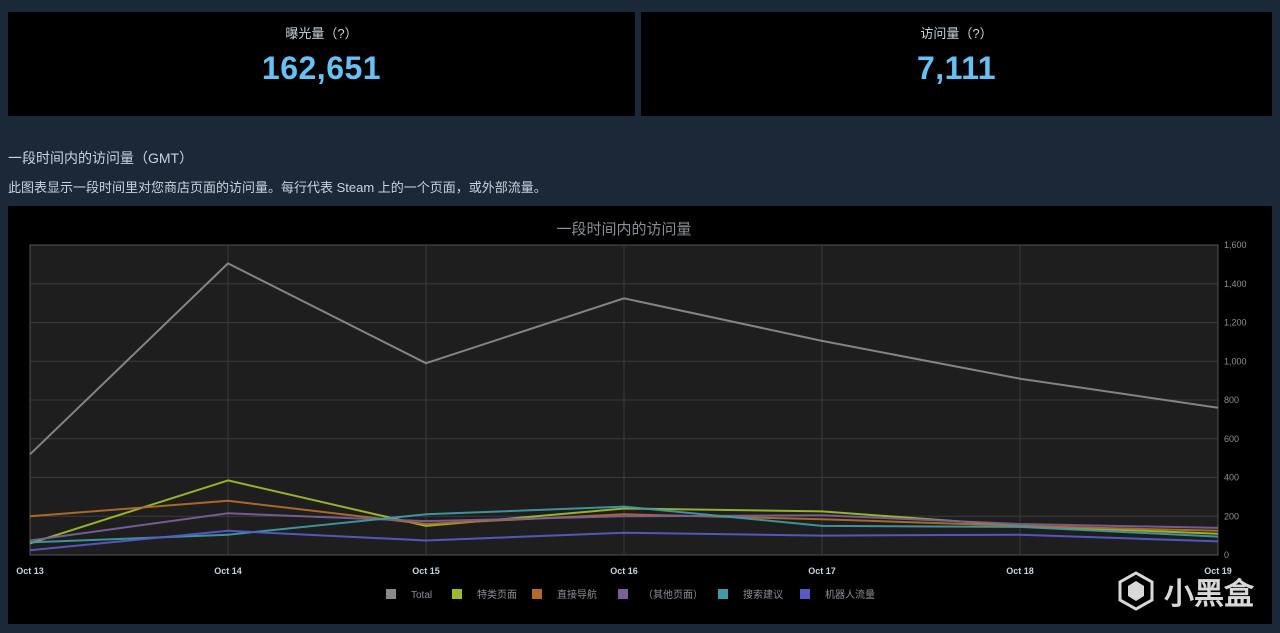 This screenshot has height=633, width=1280. I want to click on x-tick-label: Oct 18, so click(1020, 571).